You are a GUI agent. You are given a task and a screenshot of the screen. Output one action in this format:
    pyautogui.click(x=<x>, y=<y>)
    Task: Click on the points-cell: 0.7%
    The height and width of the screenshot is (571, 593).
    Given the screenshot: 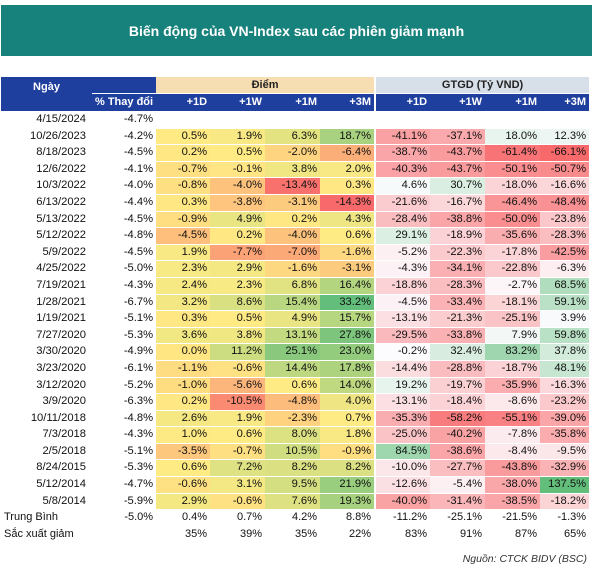 What is the action you would take?
    pyautogui.click(x=348, y=419)
    